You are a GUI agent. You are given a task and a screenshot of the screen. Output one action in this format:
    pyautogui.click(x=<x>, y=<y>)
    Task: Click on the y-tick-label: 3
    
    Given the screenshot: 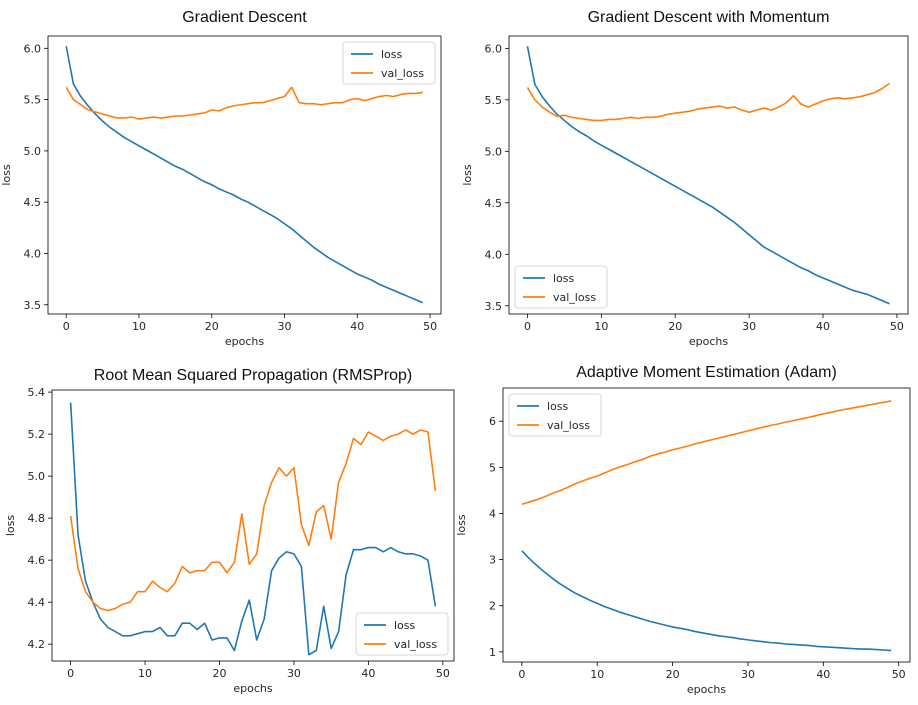 What is the action you would take?
    pyautogui.click(x=492, y=560)
    